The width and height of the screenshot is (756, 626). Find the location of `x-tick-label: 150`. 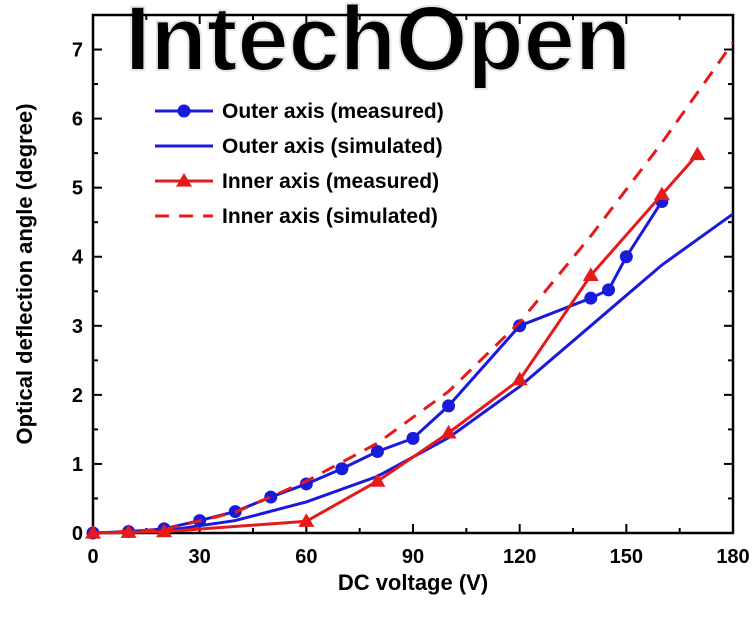

x-tick-label: 150 is located at coordinates (626, 557).